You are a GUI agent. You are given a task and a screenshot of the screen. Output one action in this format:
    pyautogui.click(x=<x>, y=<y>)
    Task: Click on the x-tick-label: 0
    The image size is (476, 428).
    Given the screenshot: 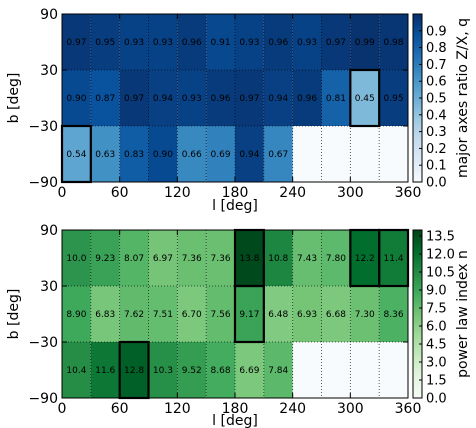 What is the action you would take?
    pyautogui.click(x=62, y=193)
    